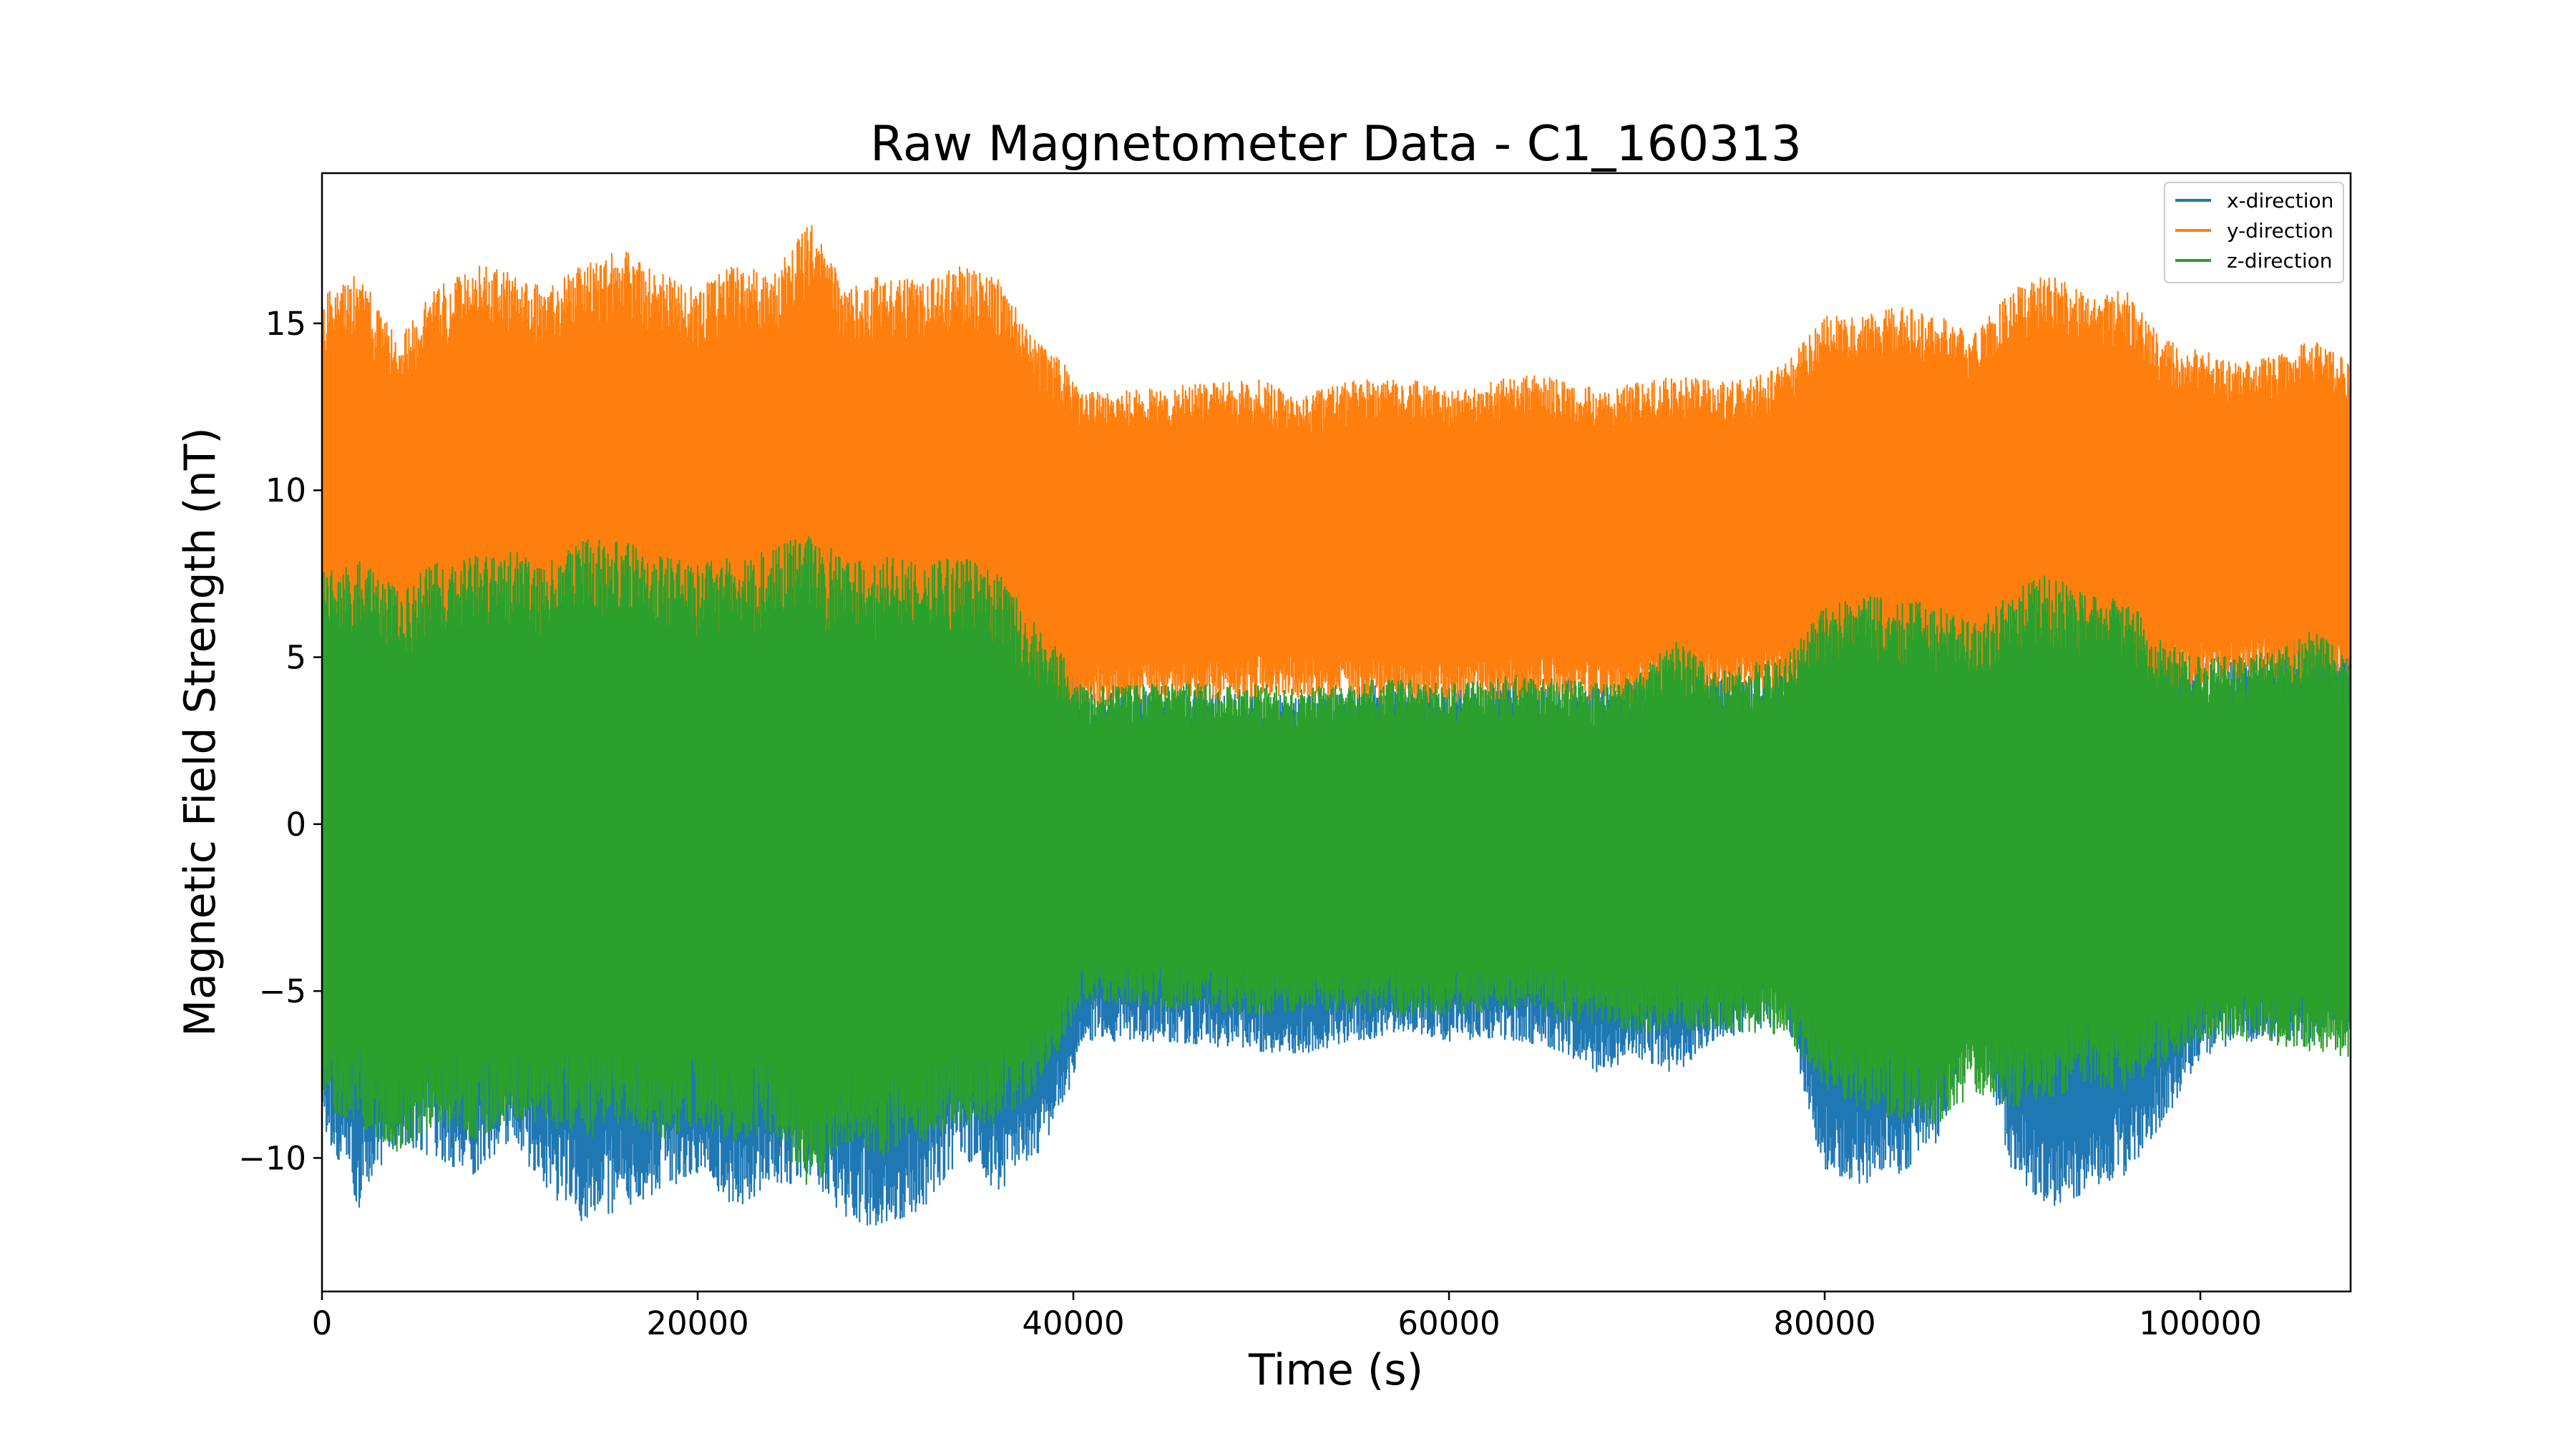  I want to click on x-tick-label: 20000, so click(697, 1323).